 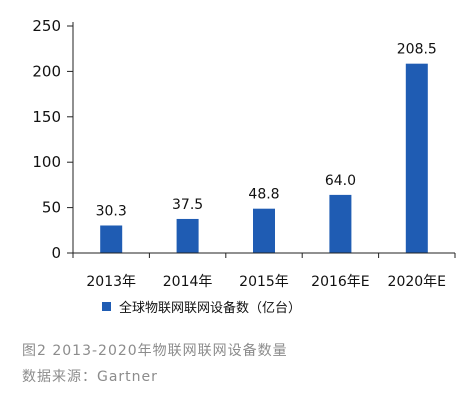 I want to click on y-axis: 0 50 100 150 200 250, so click(x=53, y=139).